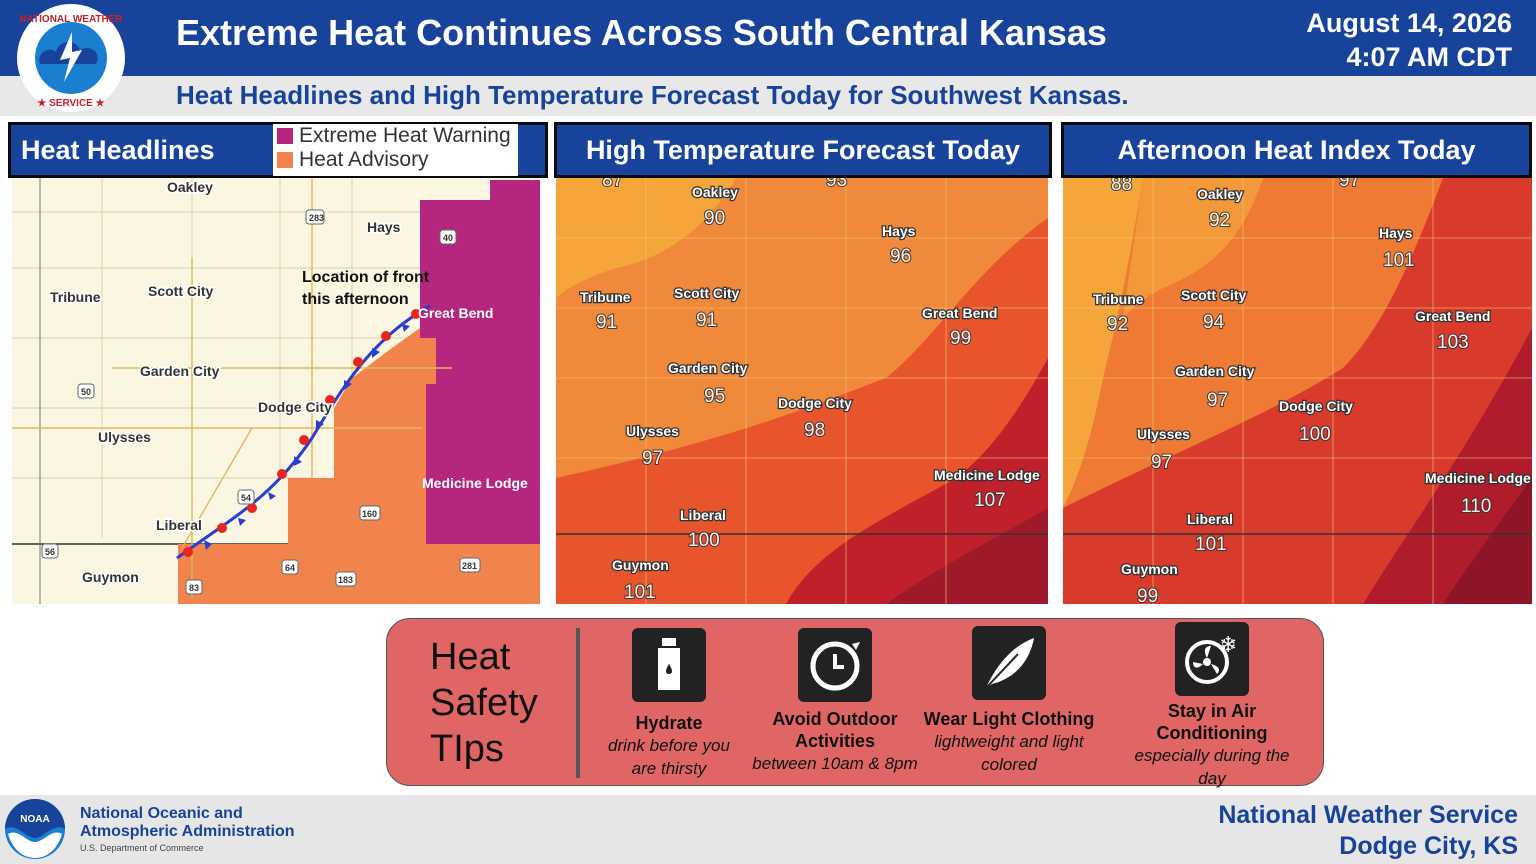 The image size is (1536, 864). Describe the element at coordinates (578, 703) in the screenshot. I see `tips-divider` at that location.